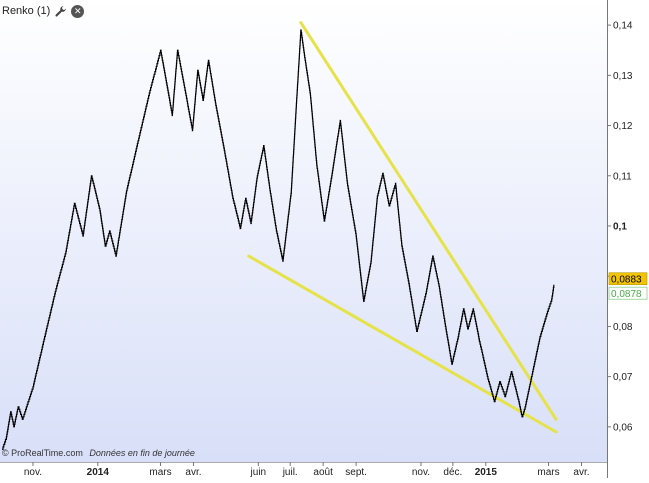 The height and width of the screenshot is (483, 649). What do you see at coordinates (78, 11) in the screenshot?
I see `close-icon: ✕` at bounding box center [78, 11].